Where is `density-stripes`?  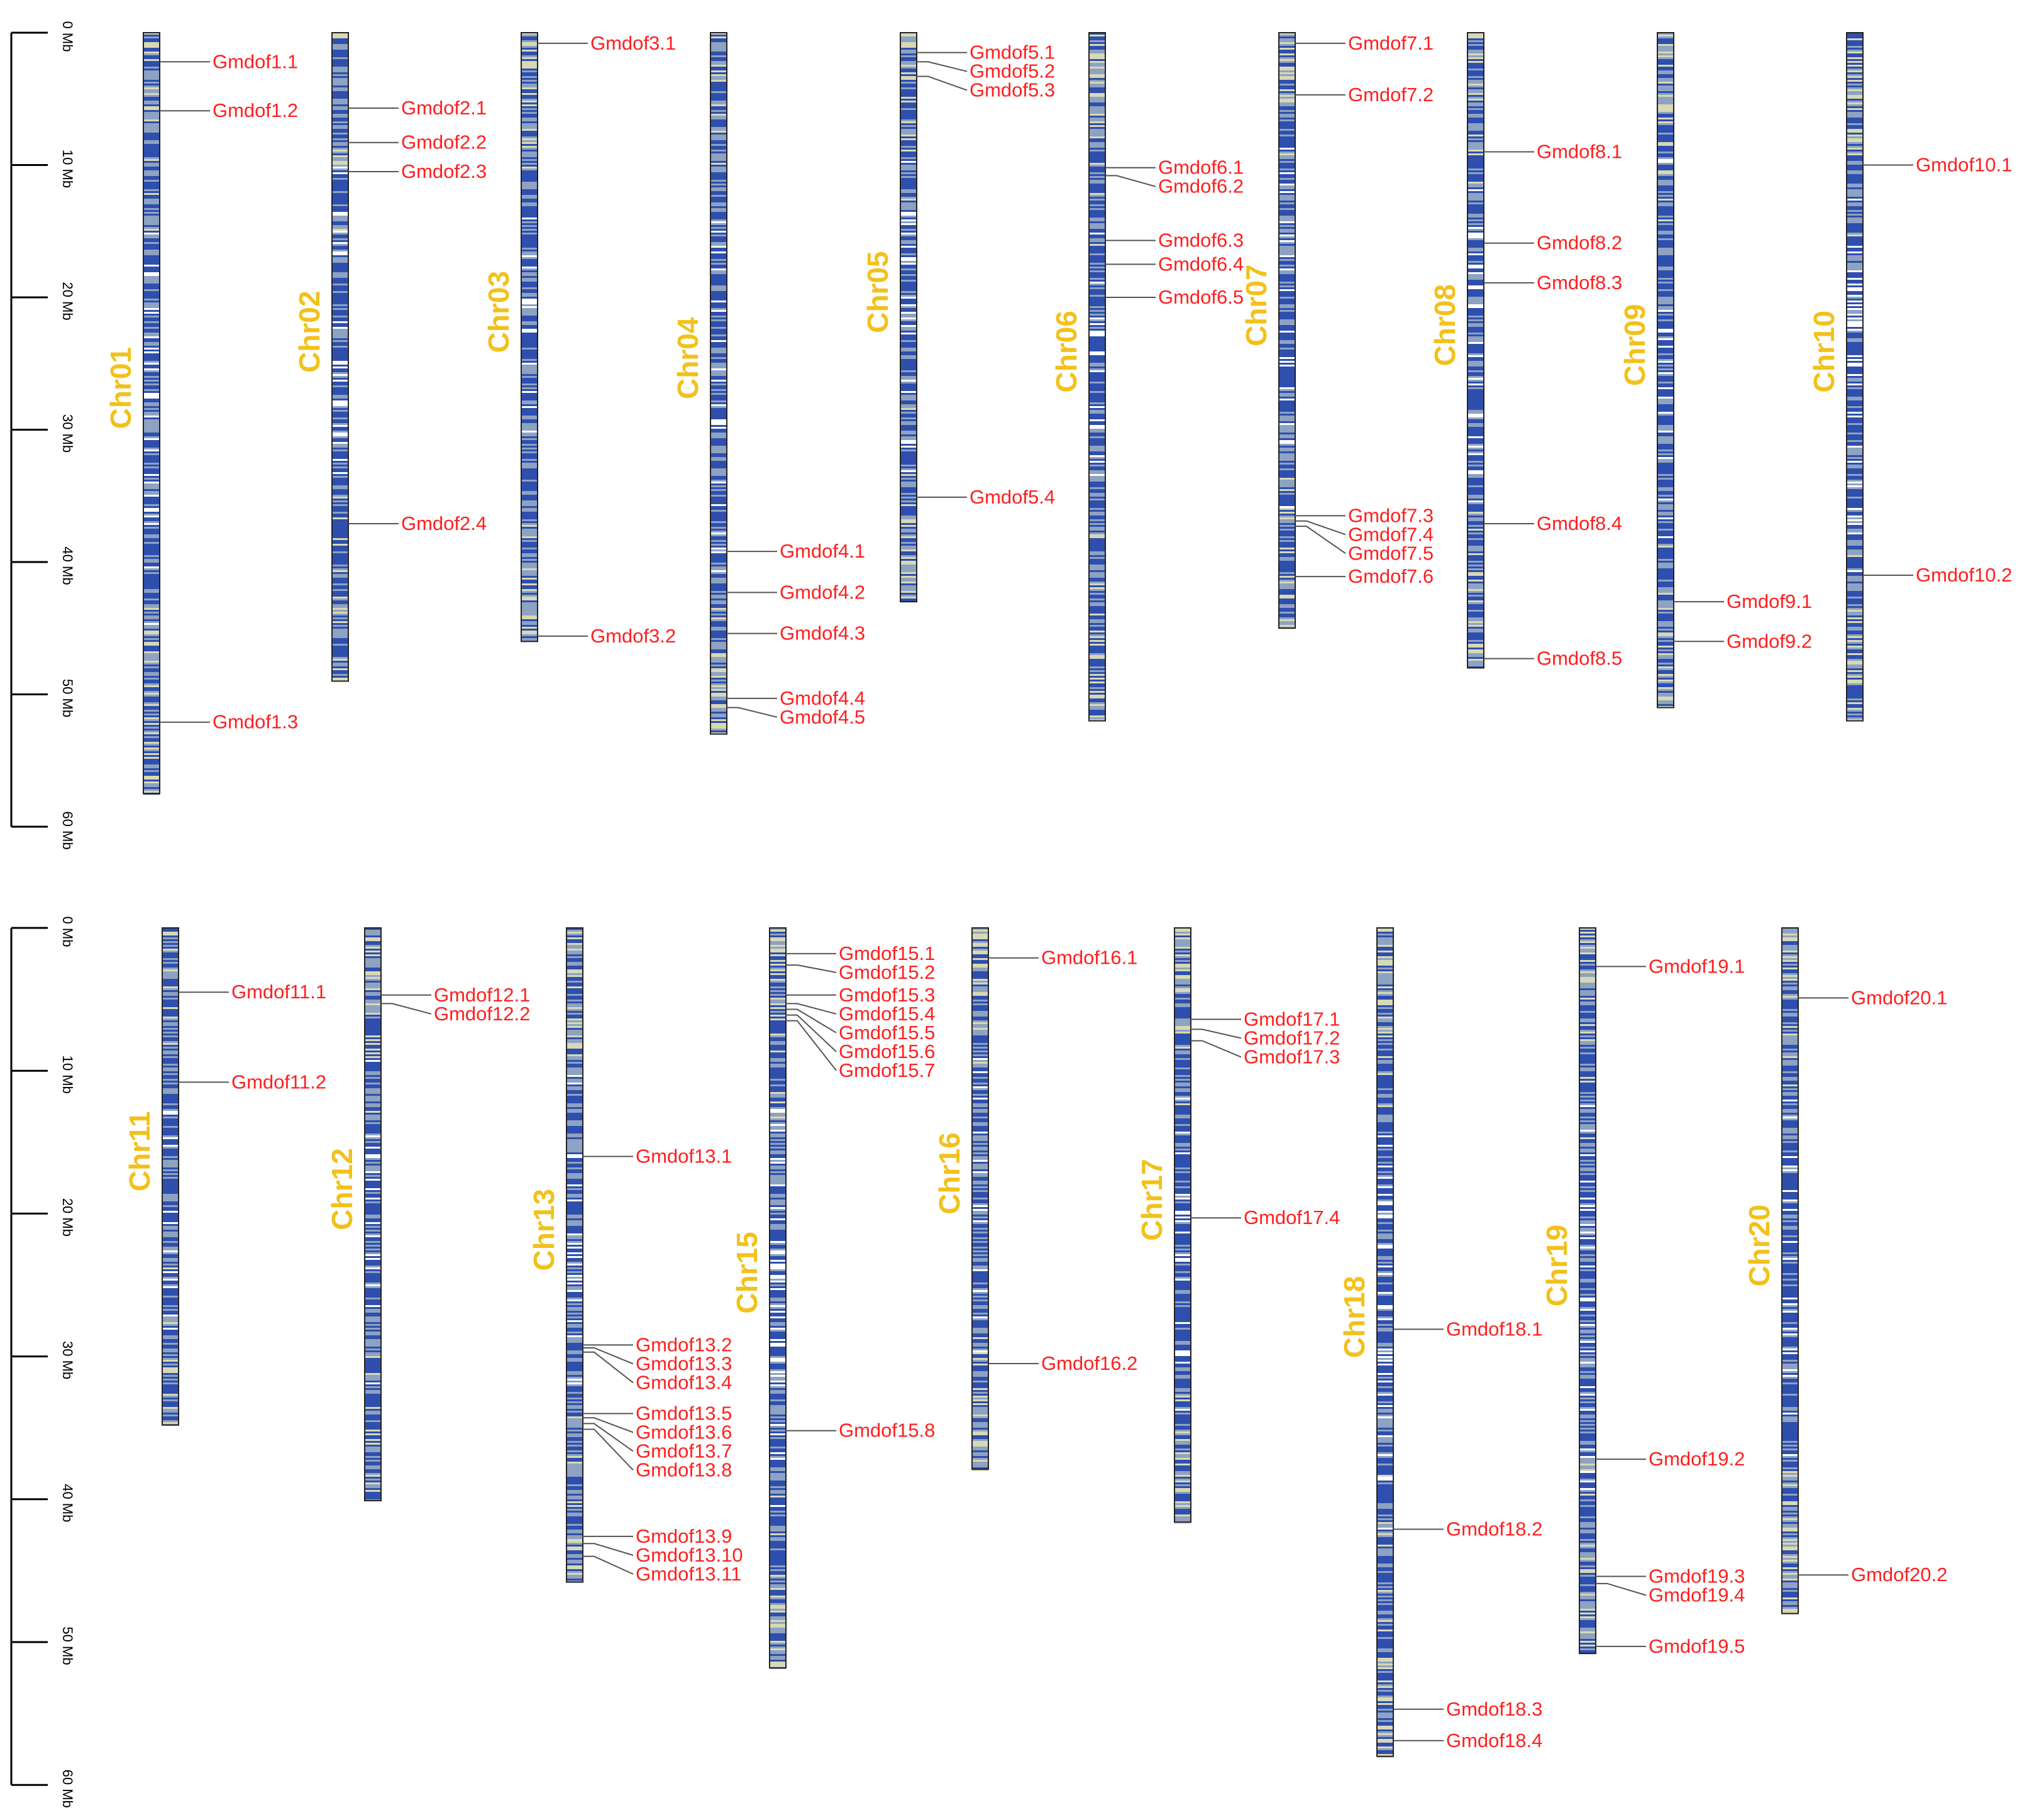
density-stripes is located at coordinates (718, 383).